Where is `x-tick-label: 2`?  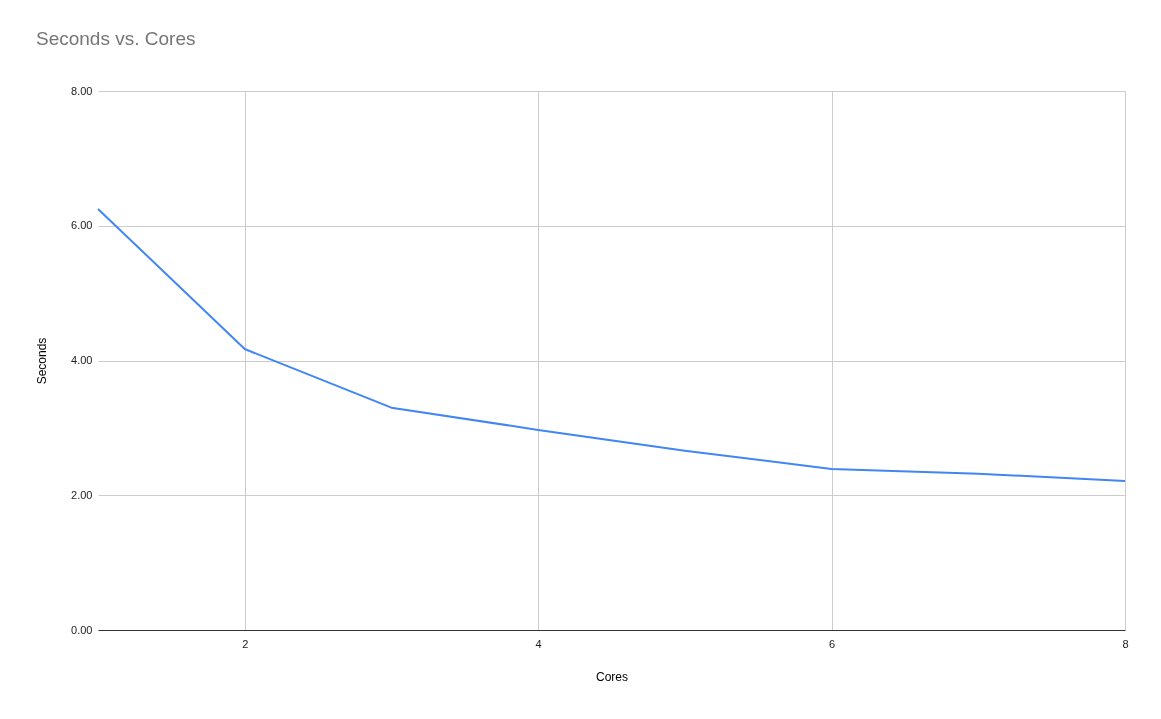 x-tick-label: 2 is located at coordinates (245, 643).